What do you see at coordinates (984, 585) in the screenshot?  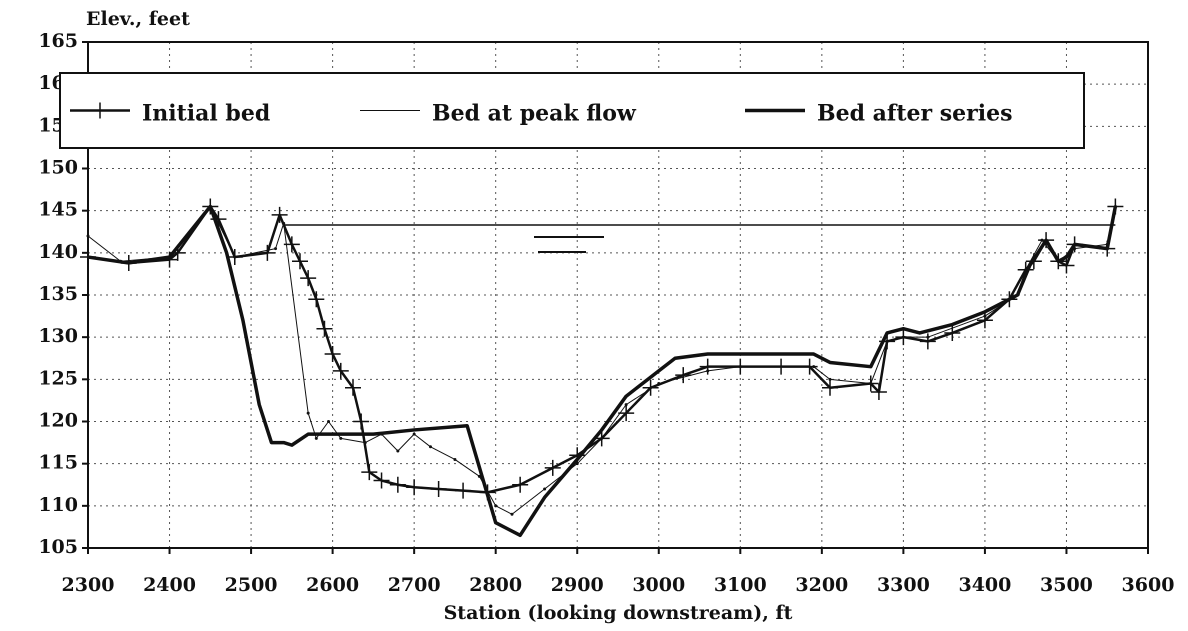 I see `x-tick-label: 3400` at bounding box center [984, 585].